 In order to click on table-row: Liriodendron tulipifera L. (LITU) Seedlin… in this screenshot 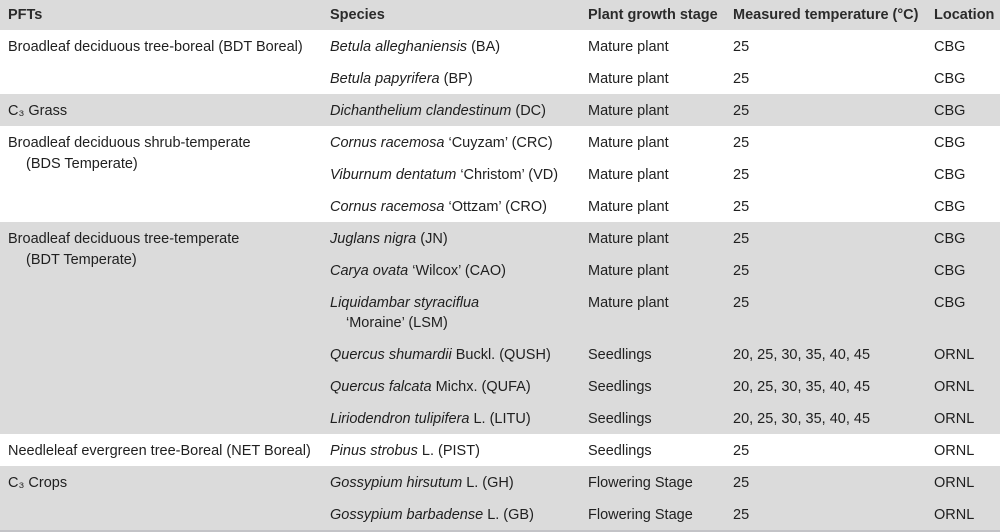, I will do `click(665, 418)`.